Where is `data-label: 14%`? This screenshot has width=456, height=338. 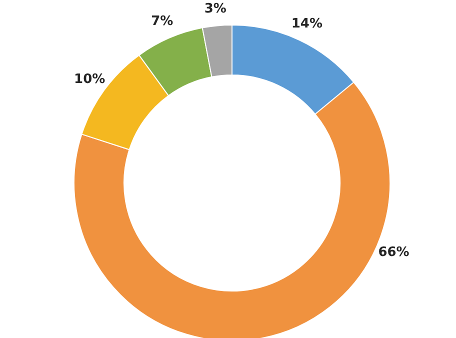 data-label: 14% is located at coordinates (306, 24).